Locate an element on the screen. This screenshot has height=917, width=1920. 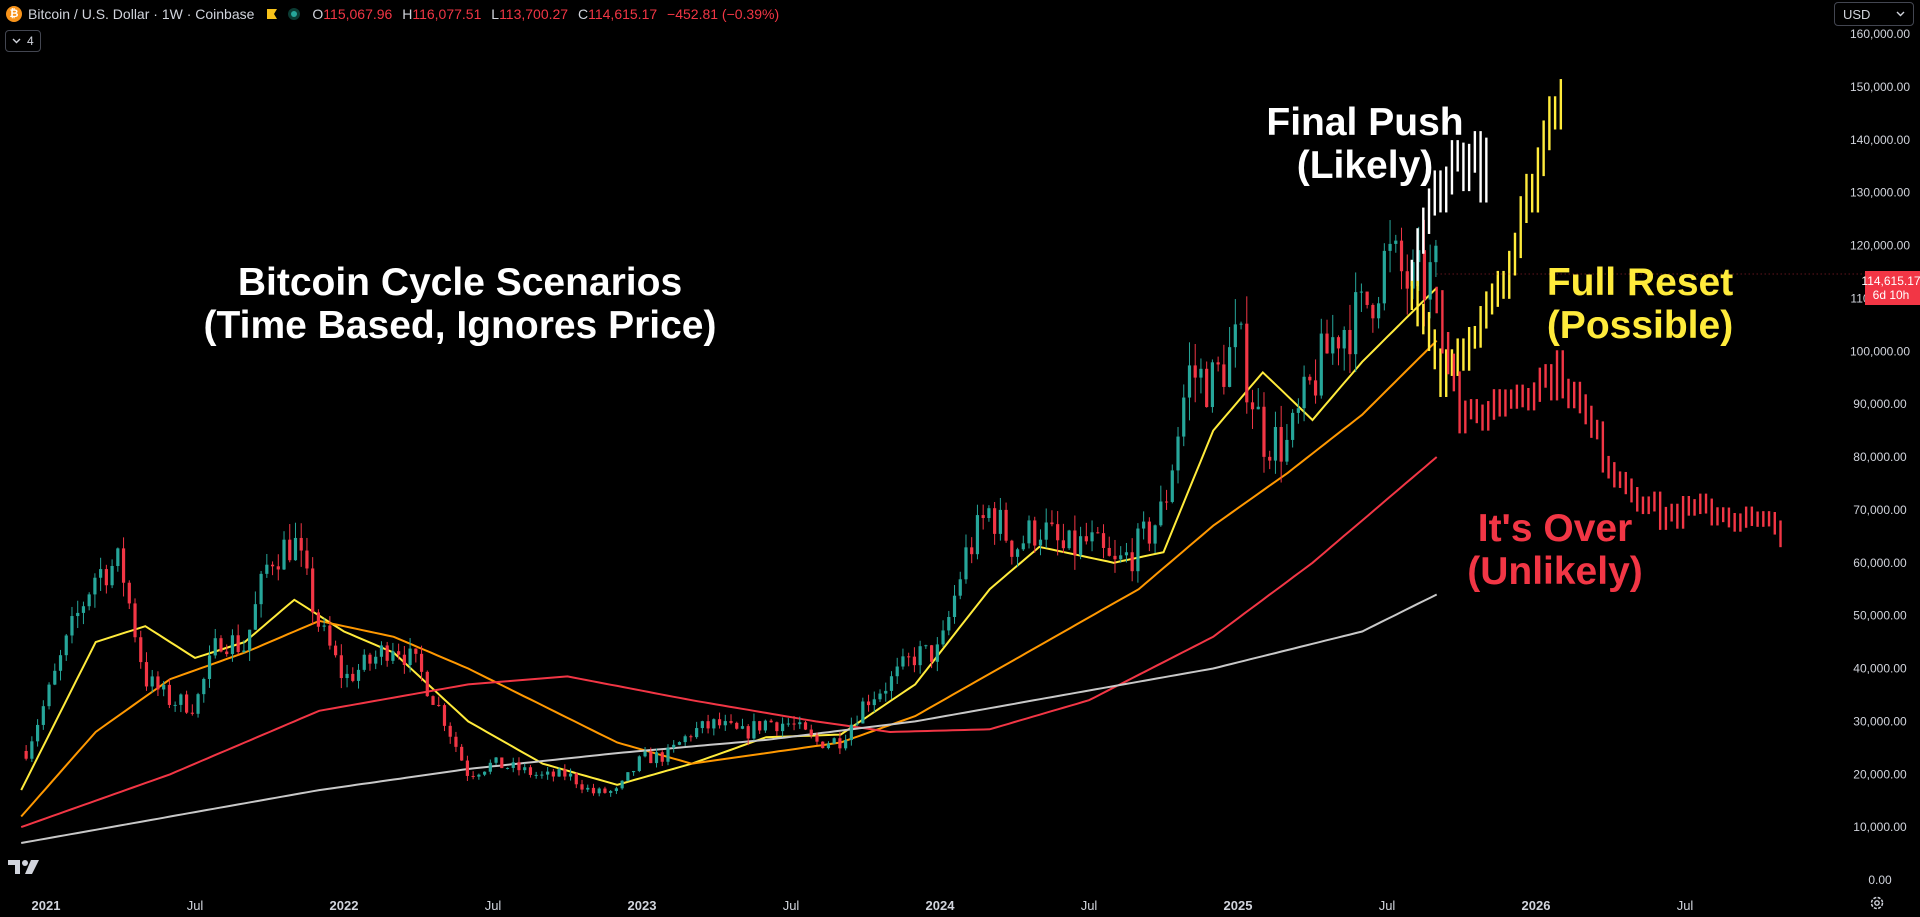
scenario-projections is located at coordinates (1637, 313).